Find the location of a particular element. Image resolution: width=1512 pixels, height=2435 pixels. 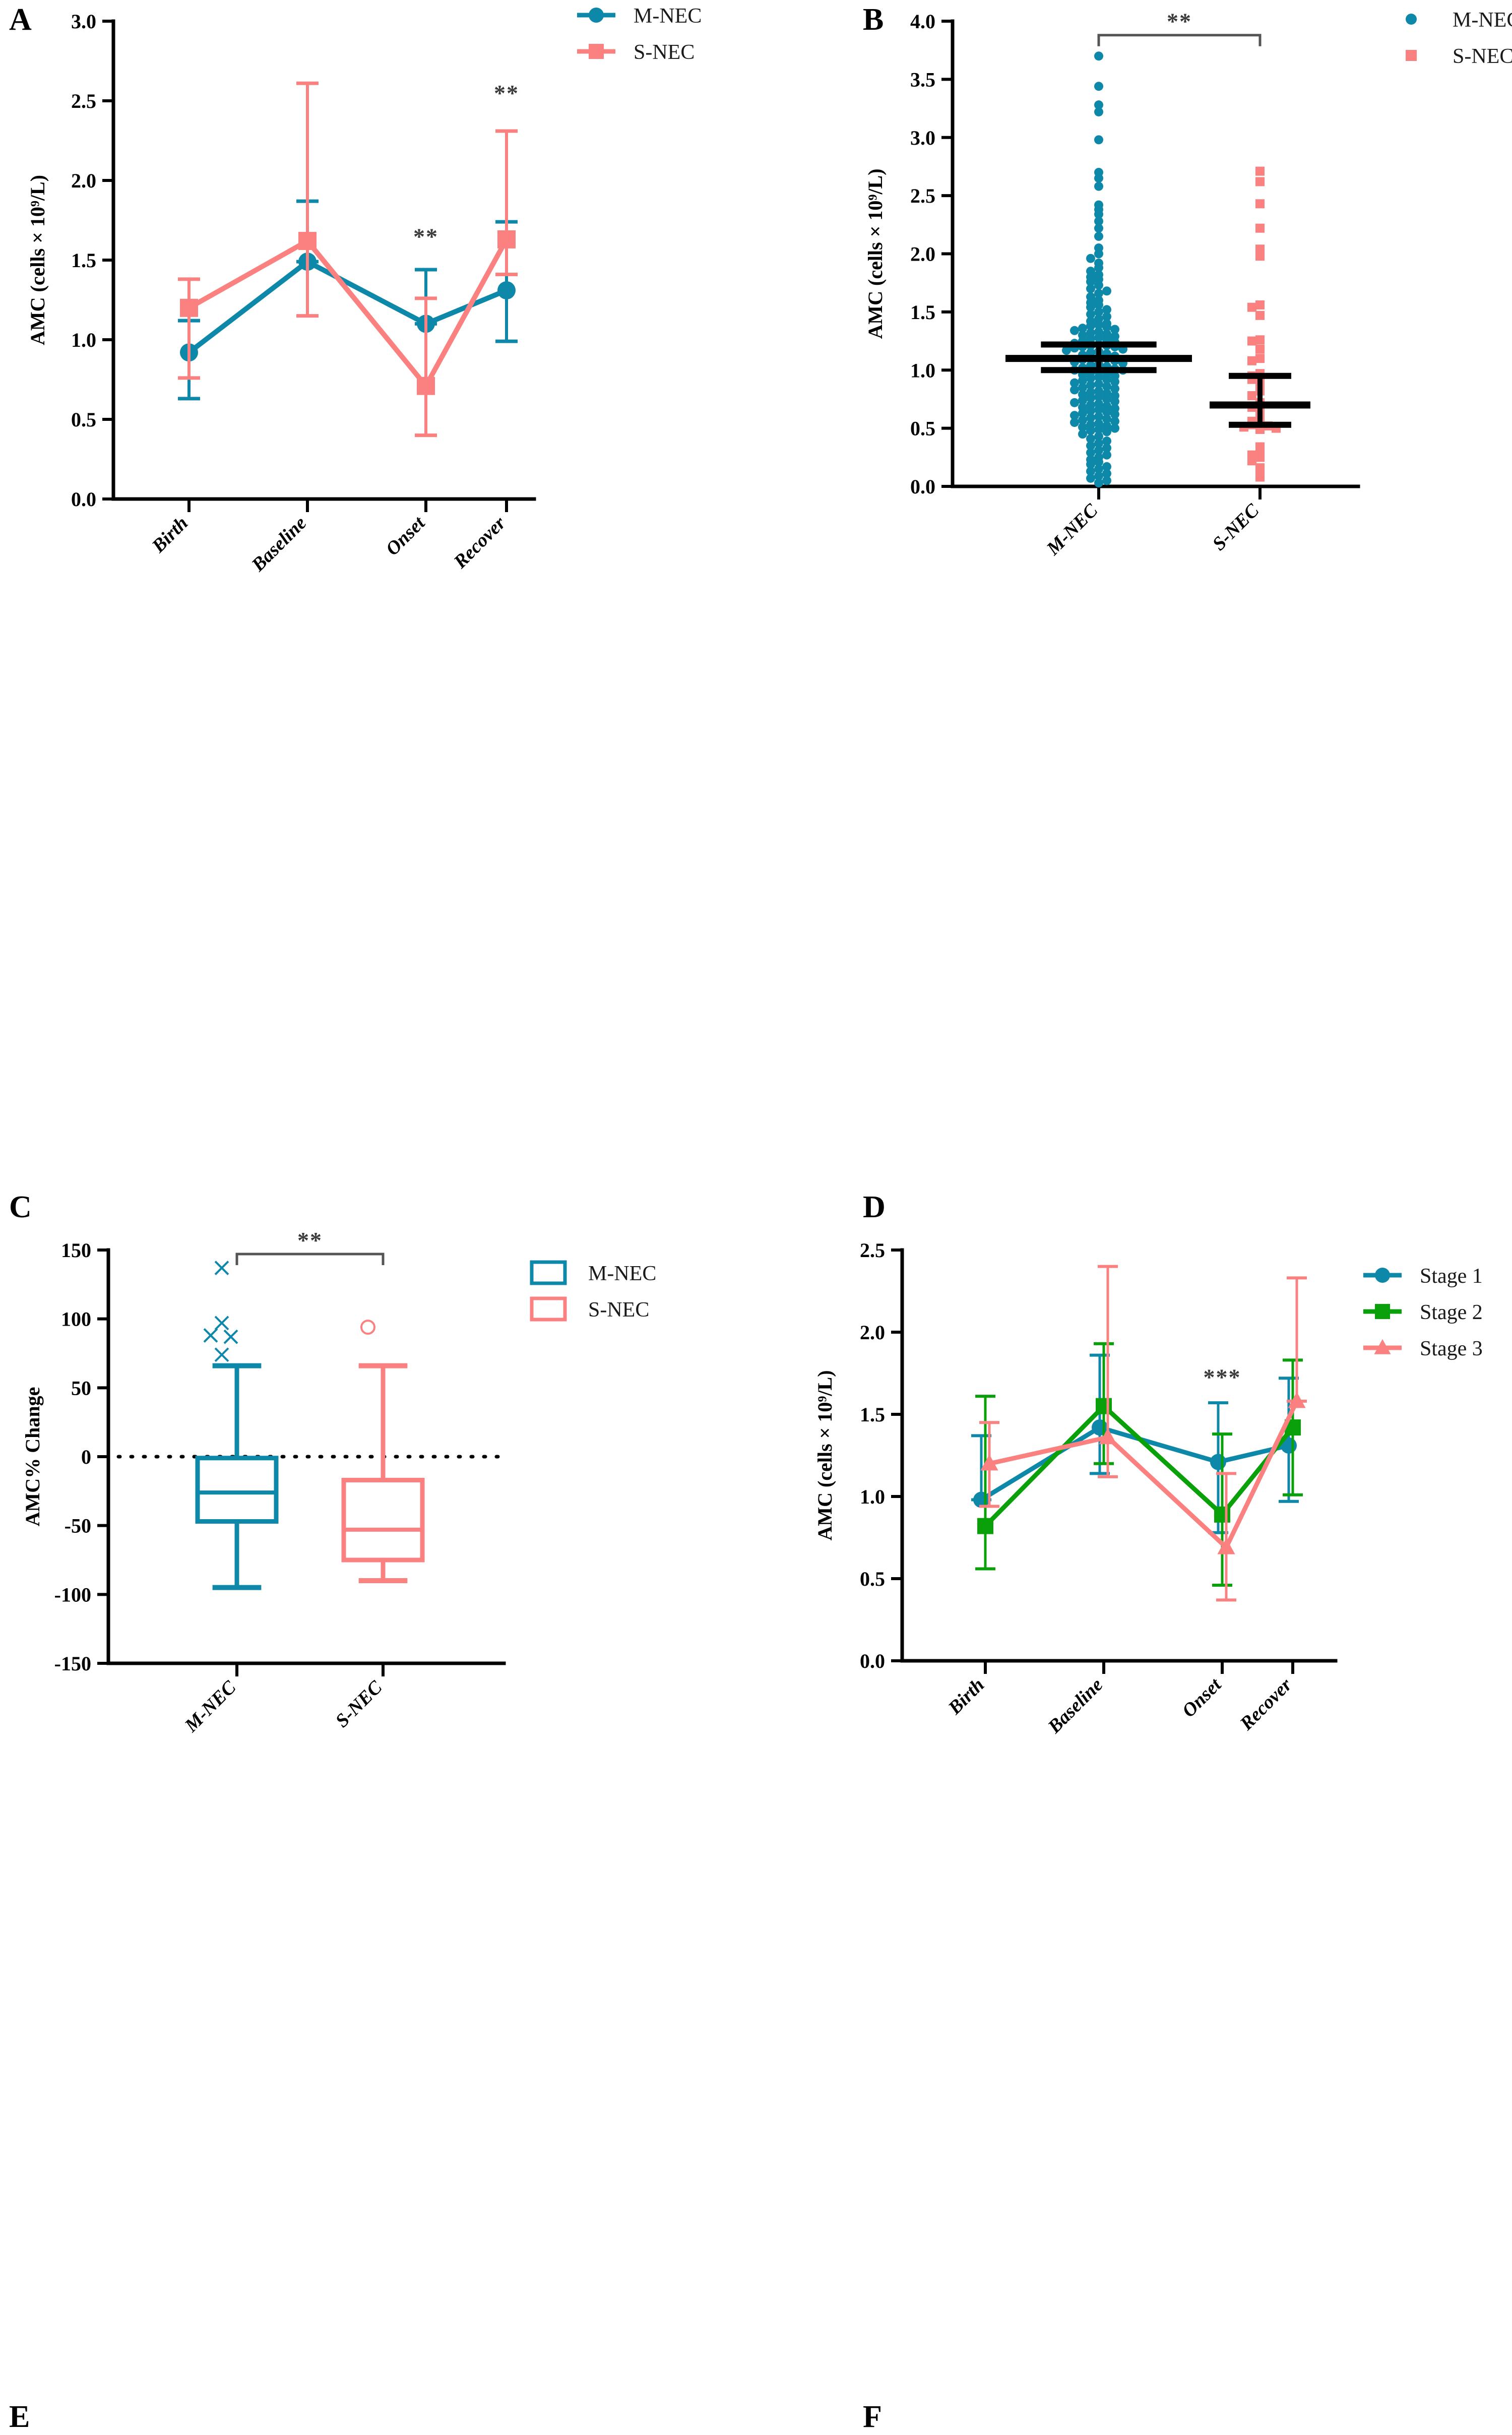

svg-text: M-NEC is located at coordinates (1072, 529).